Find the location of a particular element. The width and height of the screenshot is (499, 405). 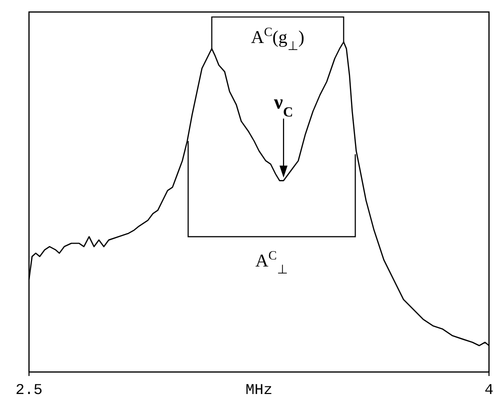

x-tick-label: 4 is located at coordinates (489, 390).